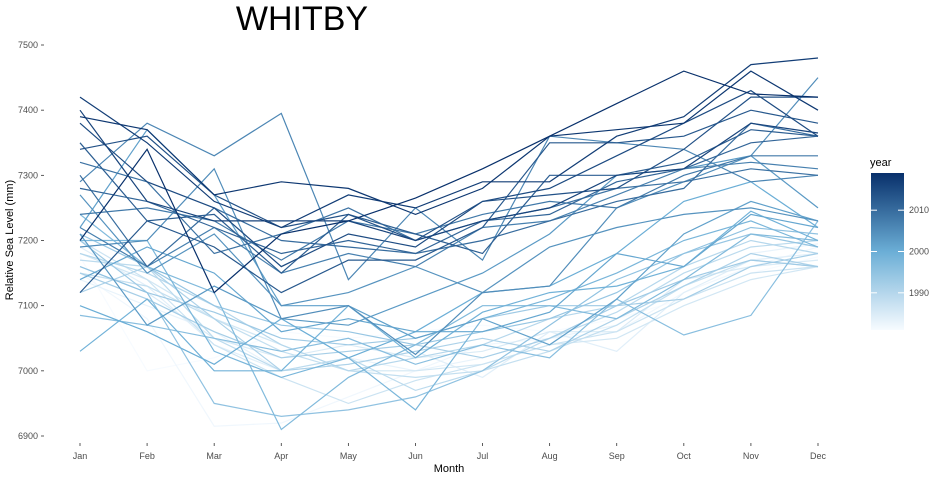 This screenshot has height=480, width=940. I want to click on x-tick-label: Mar, so click(214, 456).